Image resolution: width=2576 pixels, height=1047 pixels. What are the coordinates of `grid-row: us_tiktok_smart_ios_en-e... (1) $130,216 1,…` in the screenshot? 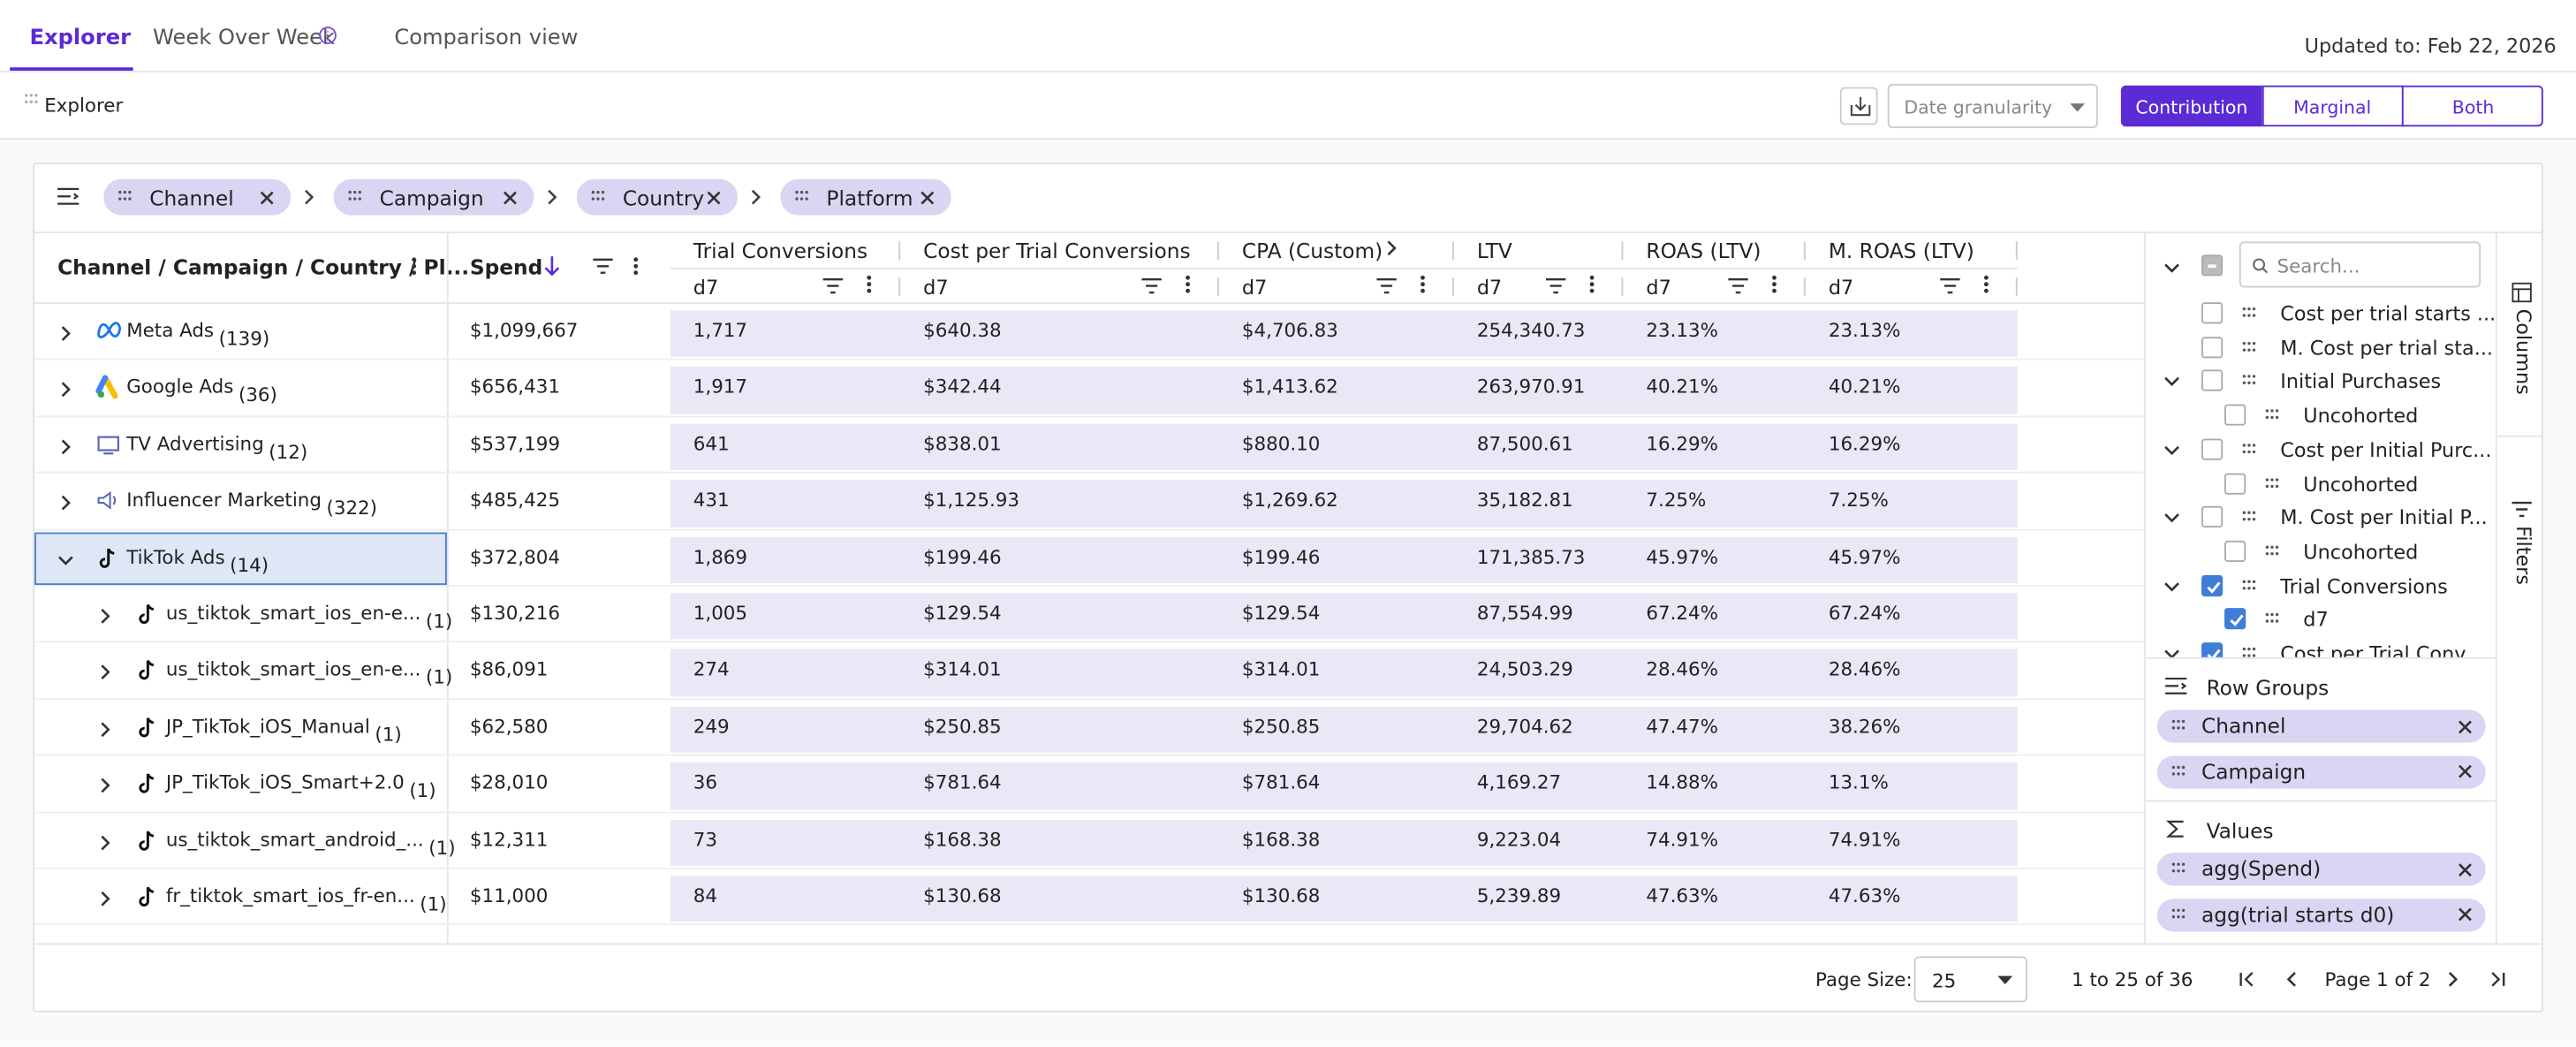 It's located at (1090, 615).